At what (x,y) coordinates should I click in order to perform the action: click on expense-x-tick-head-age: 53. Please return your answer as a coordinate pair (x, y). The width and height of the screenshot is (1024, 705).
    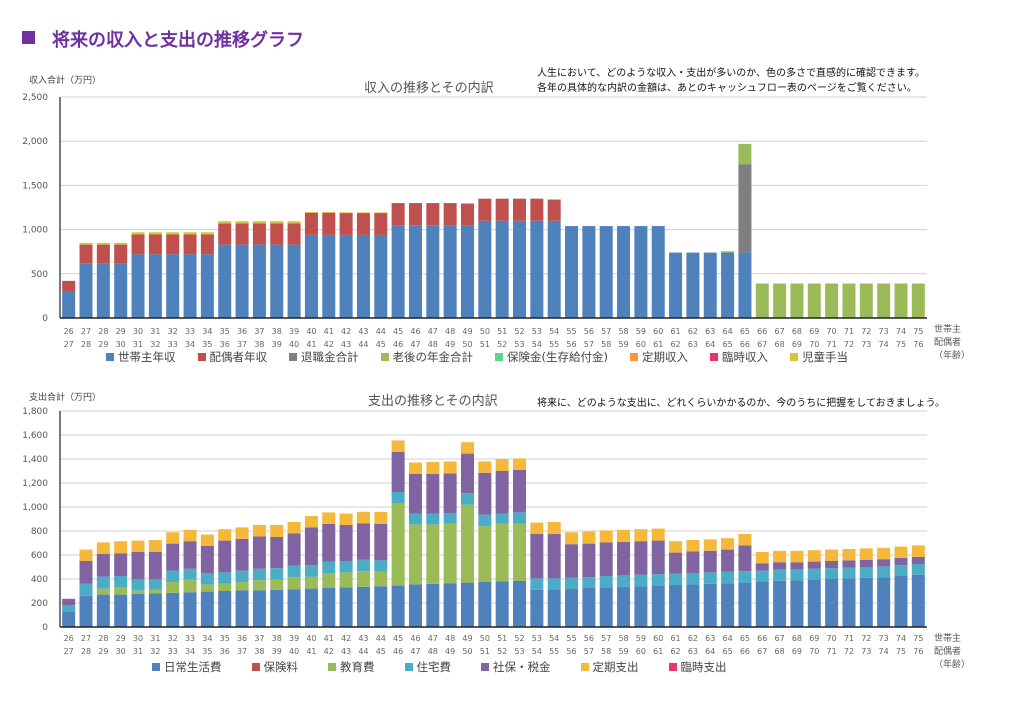
    Looking at the image, I should click on (537, 638).